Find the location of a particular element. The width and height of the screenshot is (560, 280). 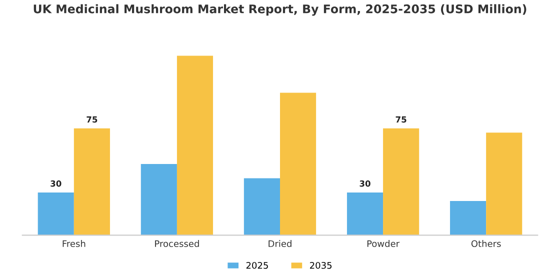

x-tick-label: Processed is located at coordinates (177, 244).